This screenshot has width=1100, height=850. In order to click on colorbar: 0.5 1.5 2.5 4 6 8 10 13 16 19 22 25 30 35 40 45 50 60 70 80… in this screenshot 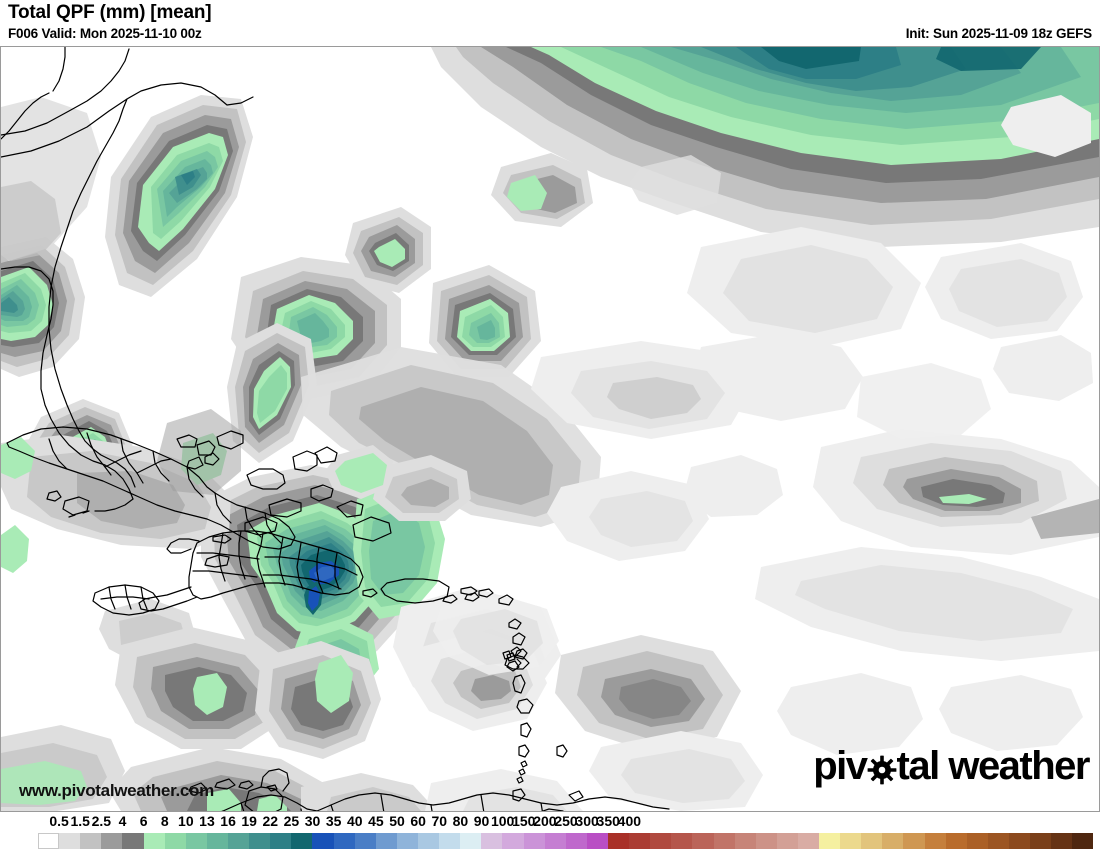, I will do `click(550, 831)`.